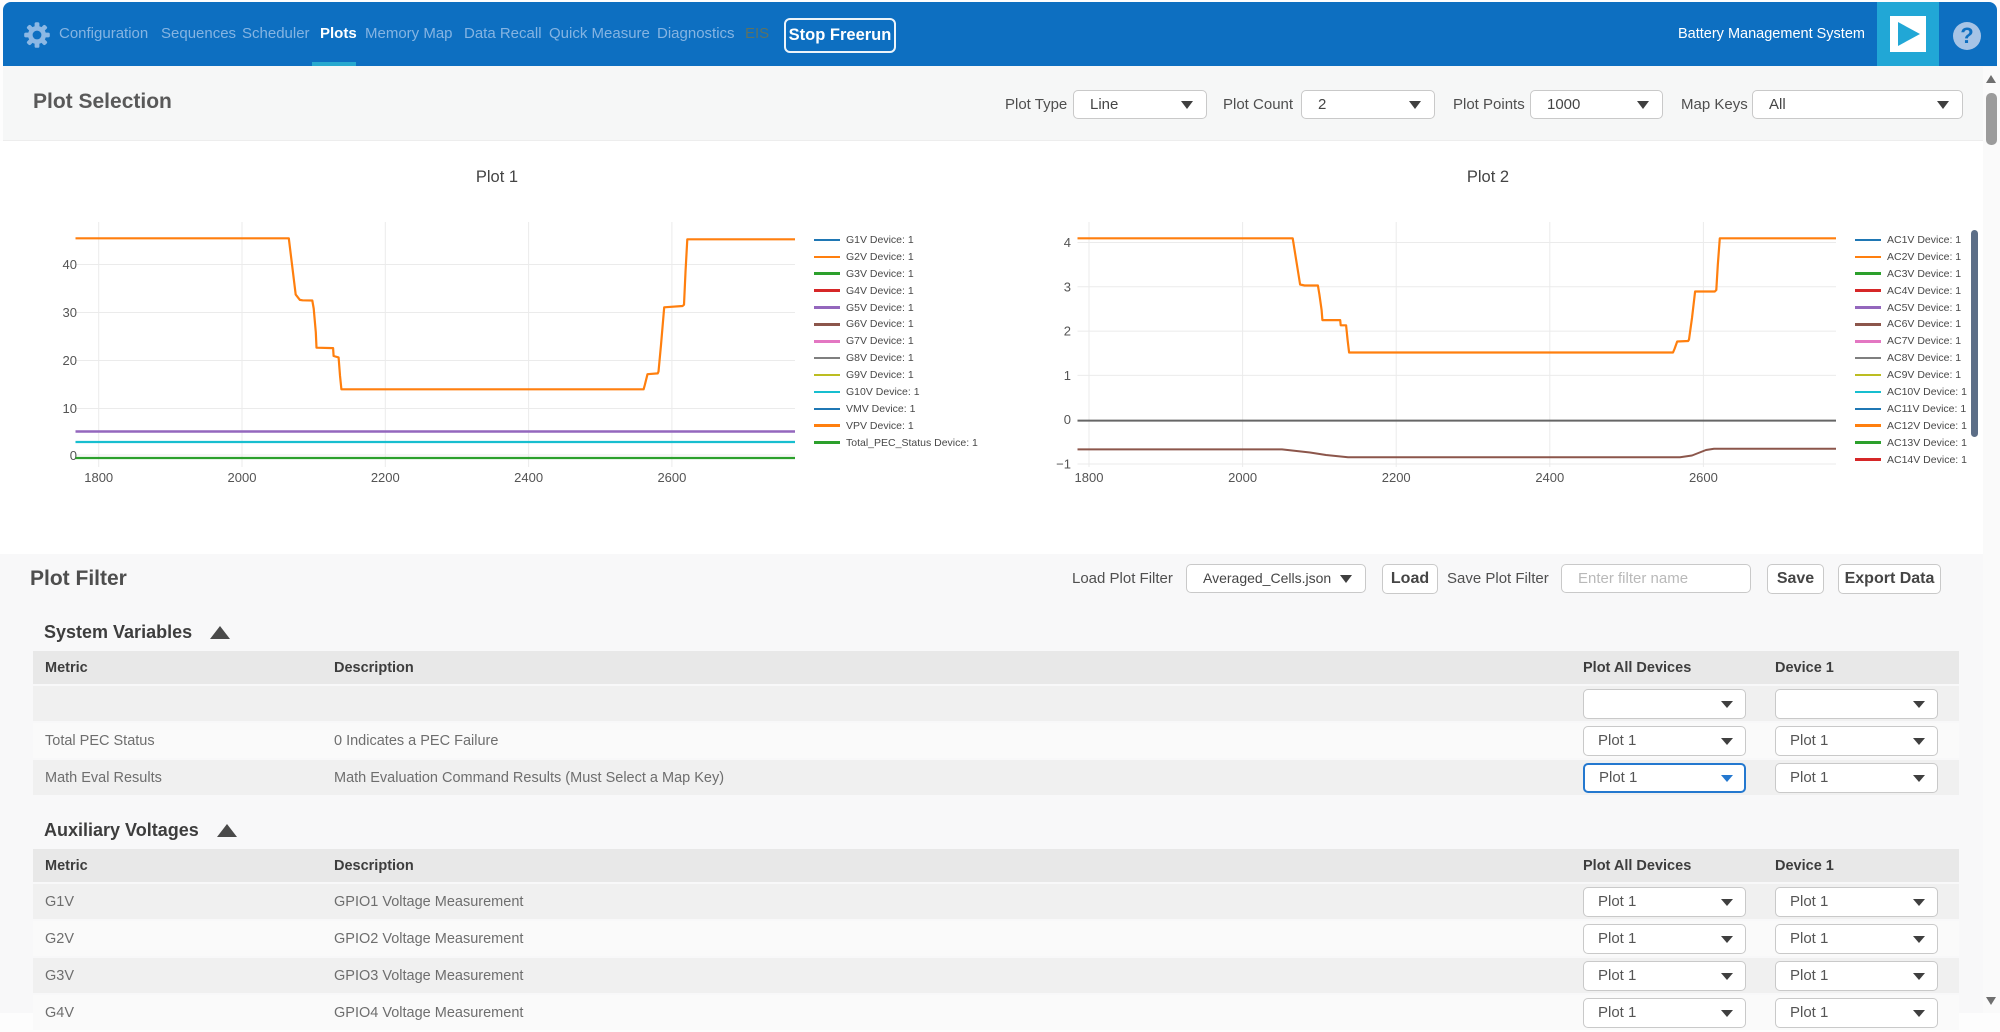 The image size is (2000, 1032). What do you see at coordinates (70, 312) in the screenshot?
I see `svg-text: 30` at bounding box center [70, 312].